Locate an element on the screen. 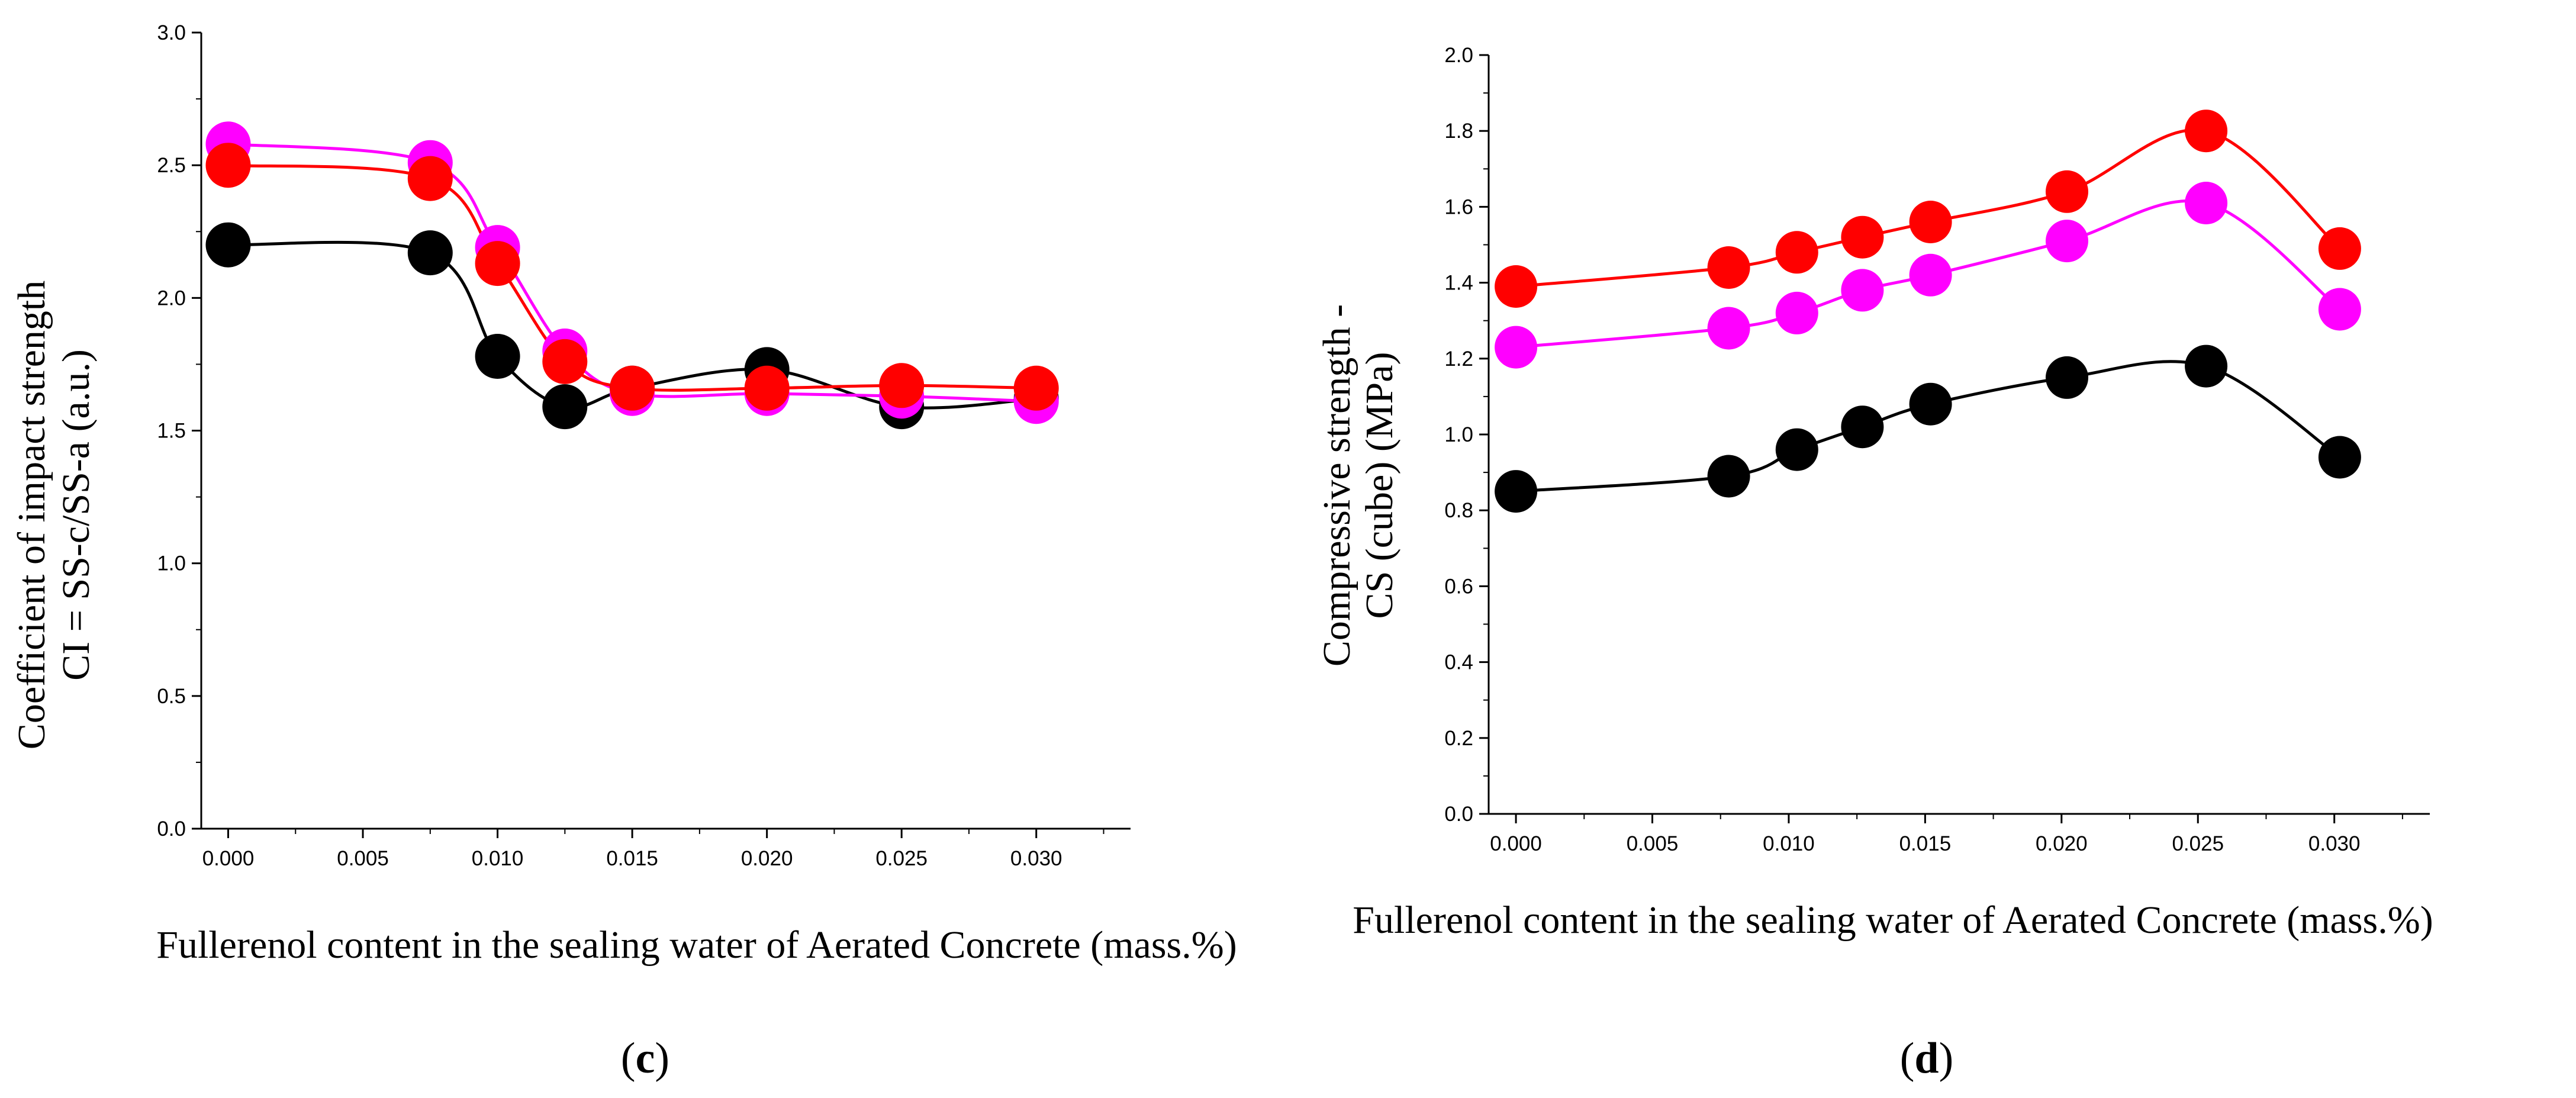 This screenshot has width=2576, height=1098. y-tick-label-d: 1.2 is located at coordinates (1458, 359).